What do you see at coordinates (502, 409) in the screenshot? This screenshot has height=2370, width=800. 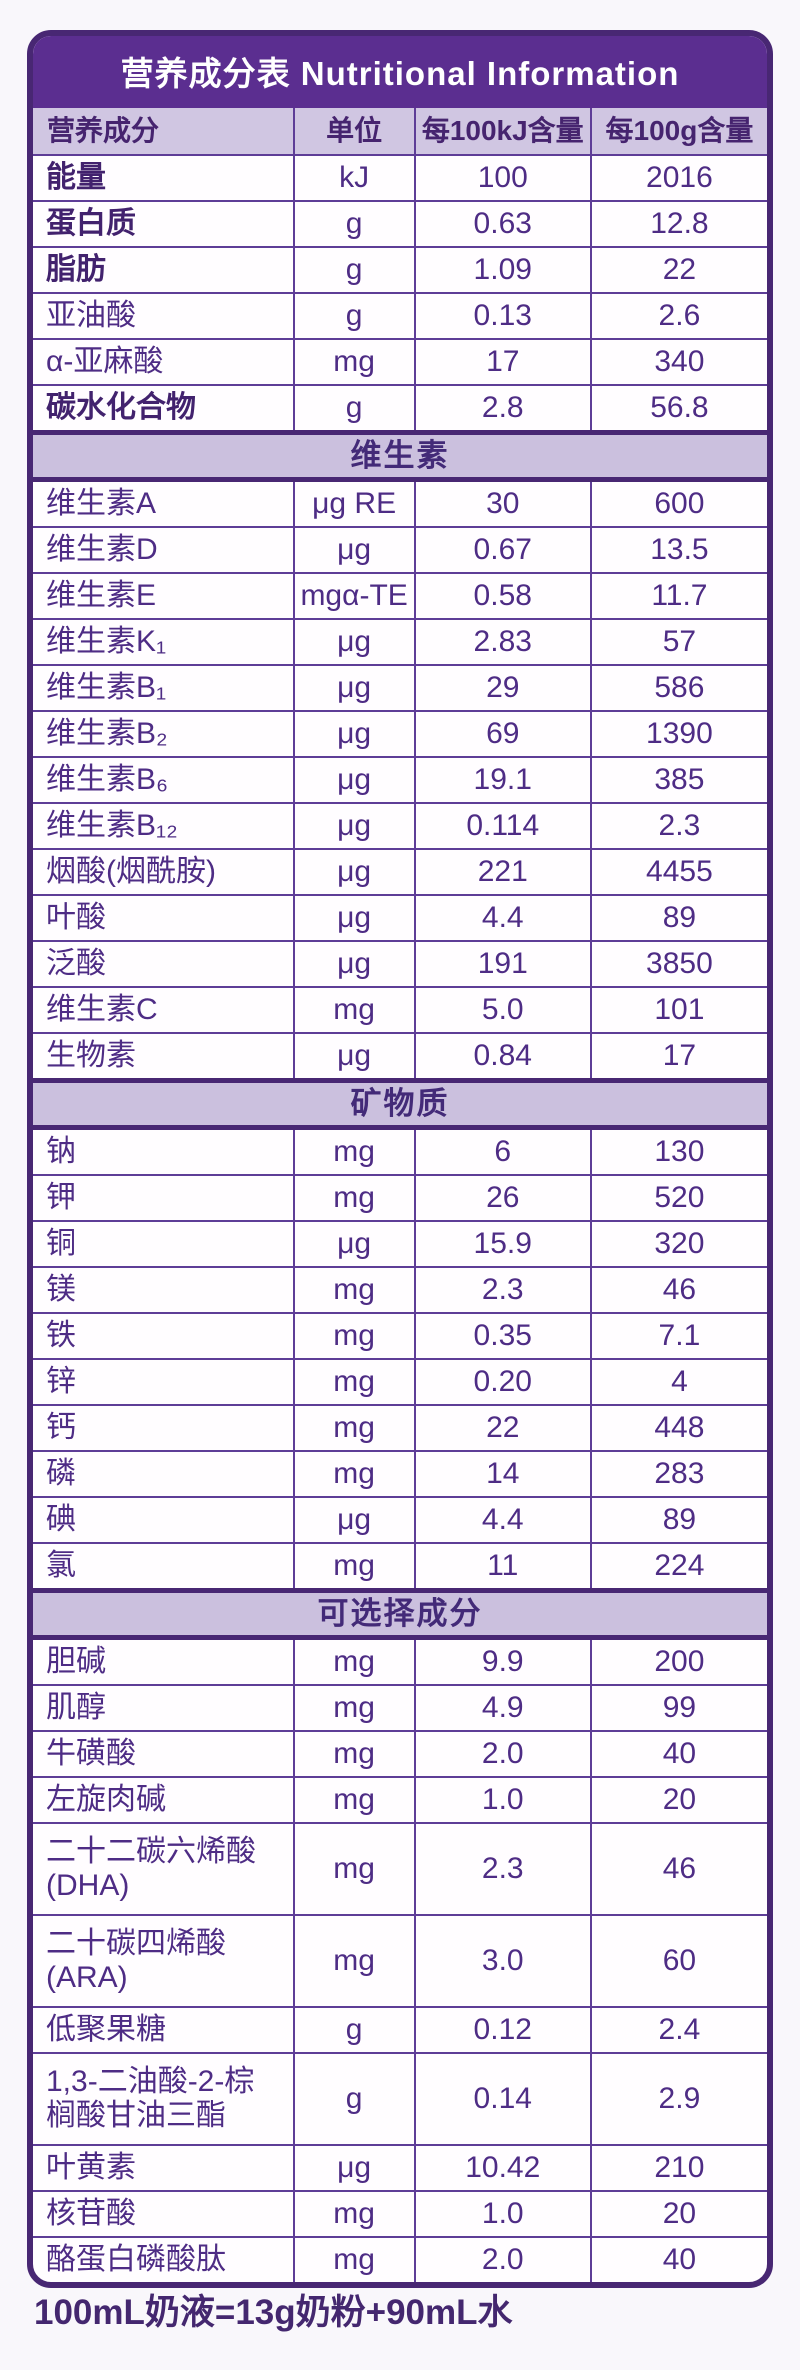 I see `cell-per-100kj: 2.8` at bounding box center [502, 409].